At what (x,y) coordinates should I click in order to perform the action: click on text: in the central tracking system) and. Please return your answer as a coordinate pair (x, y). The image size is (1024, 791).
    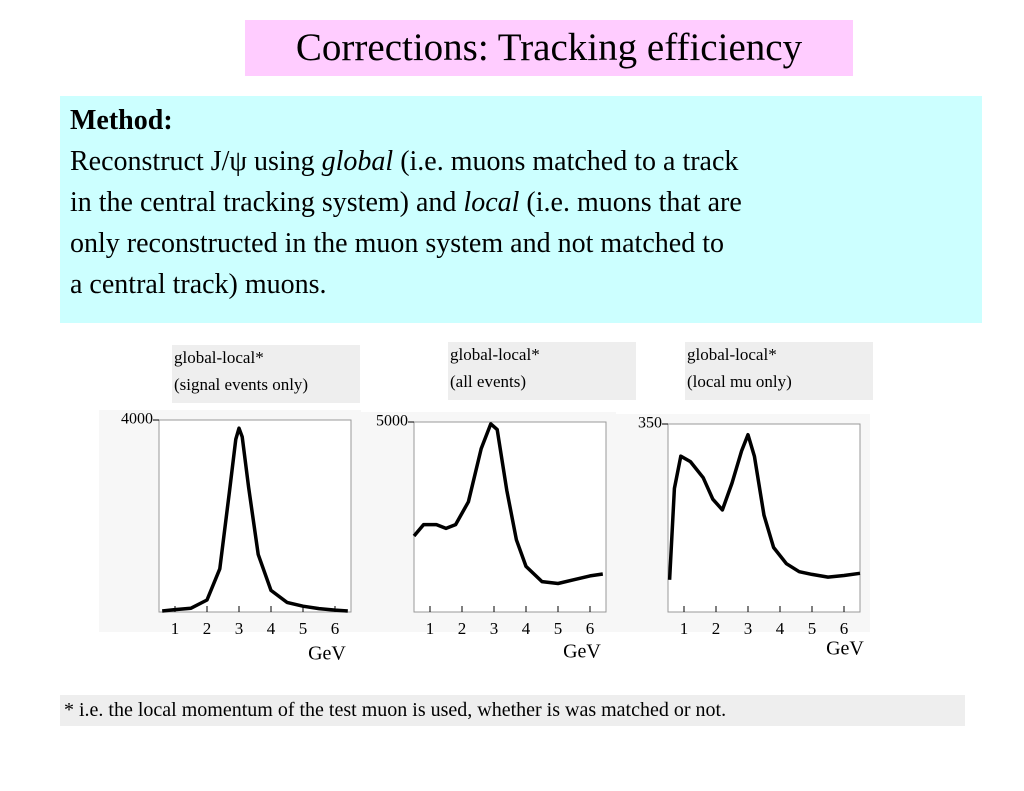
    Looking at the image, I should click on (267, 202).